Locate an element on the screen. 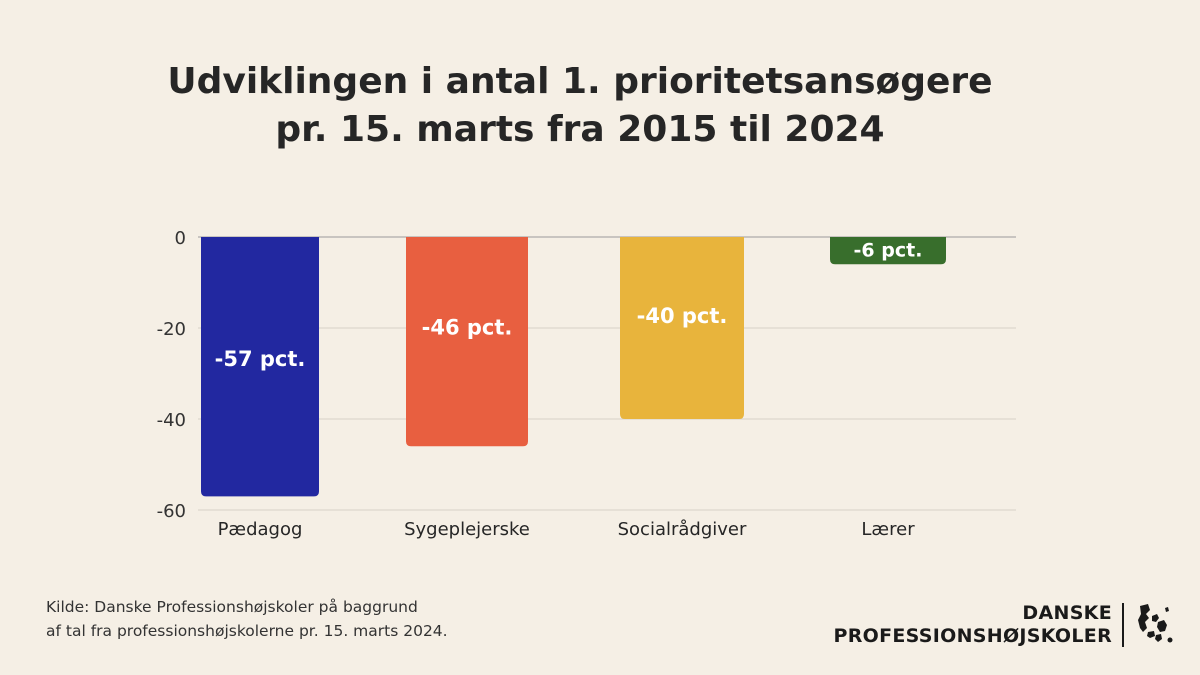 Image resolution: width=1200 pixels, height=675 pixels. data-label: -6 pct. is located at coordinates (888, 251).